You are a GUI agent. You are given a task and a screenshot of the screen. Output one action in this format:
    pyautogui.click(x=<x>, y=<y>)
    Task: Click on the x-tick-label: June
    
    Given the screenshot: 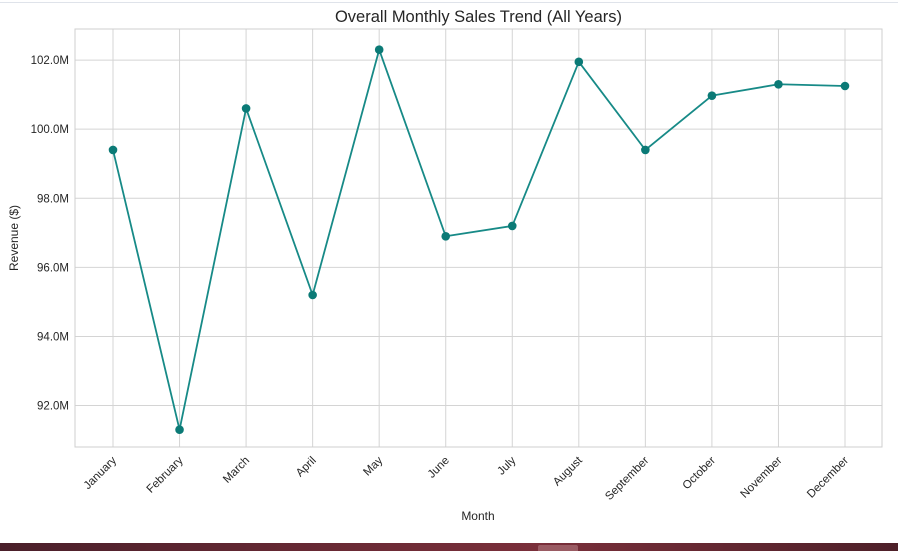 What is the action you would take?
    pyautogui.click(x=439, y=468)
    